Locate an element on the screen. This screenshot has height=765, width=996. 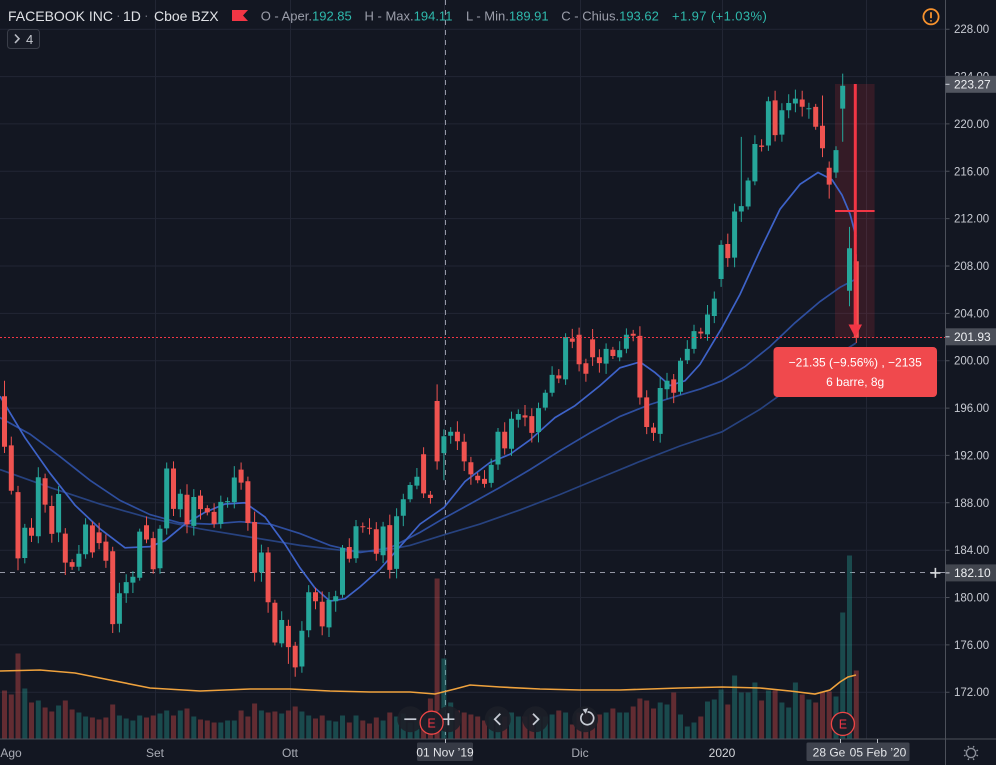
svg-text: −21.35 (−9.56%) , −2135 is located at coordinates (855, 363).